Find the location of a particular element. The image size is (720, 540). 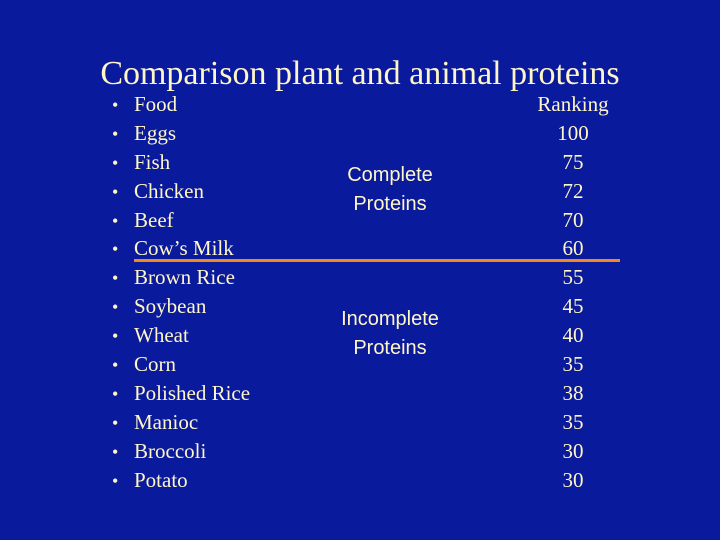

food-name: Cow’s Milk is located at coordinates (184, 248).